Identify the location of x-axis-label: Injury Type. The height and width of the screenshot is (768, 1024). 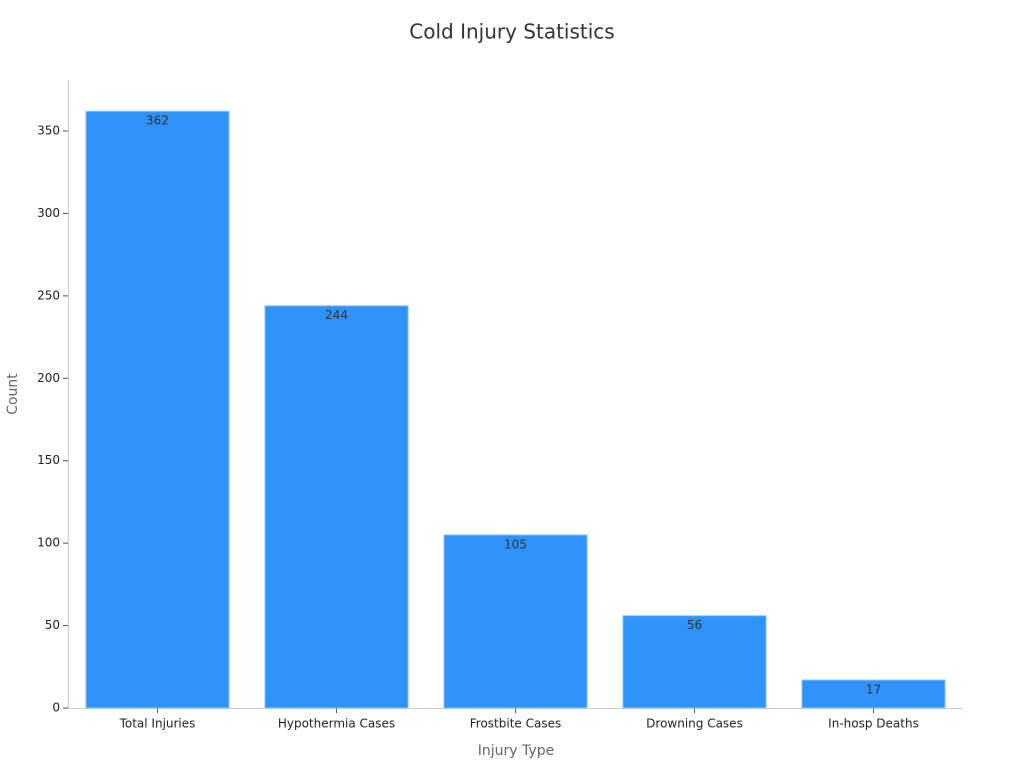
(516, 751).